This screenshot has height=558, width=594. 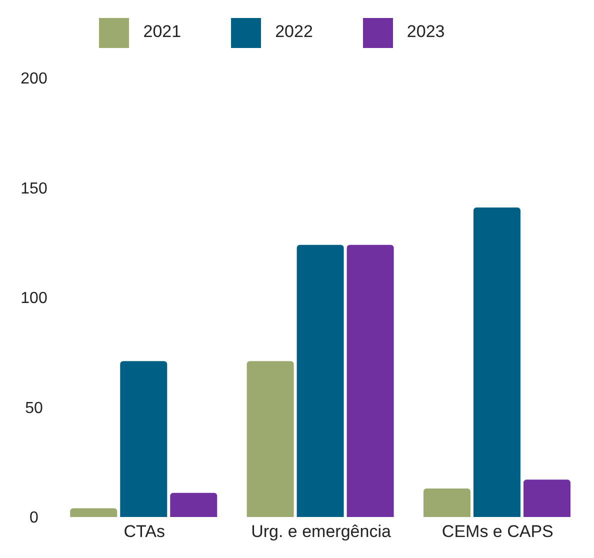 What do you see at coordinates (425, 32) in the screenshot?
I see `legend-label: 2023` at bounding box center [425, 32].